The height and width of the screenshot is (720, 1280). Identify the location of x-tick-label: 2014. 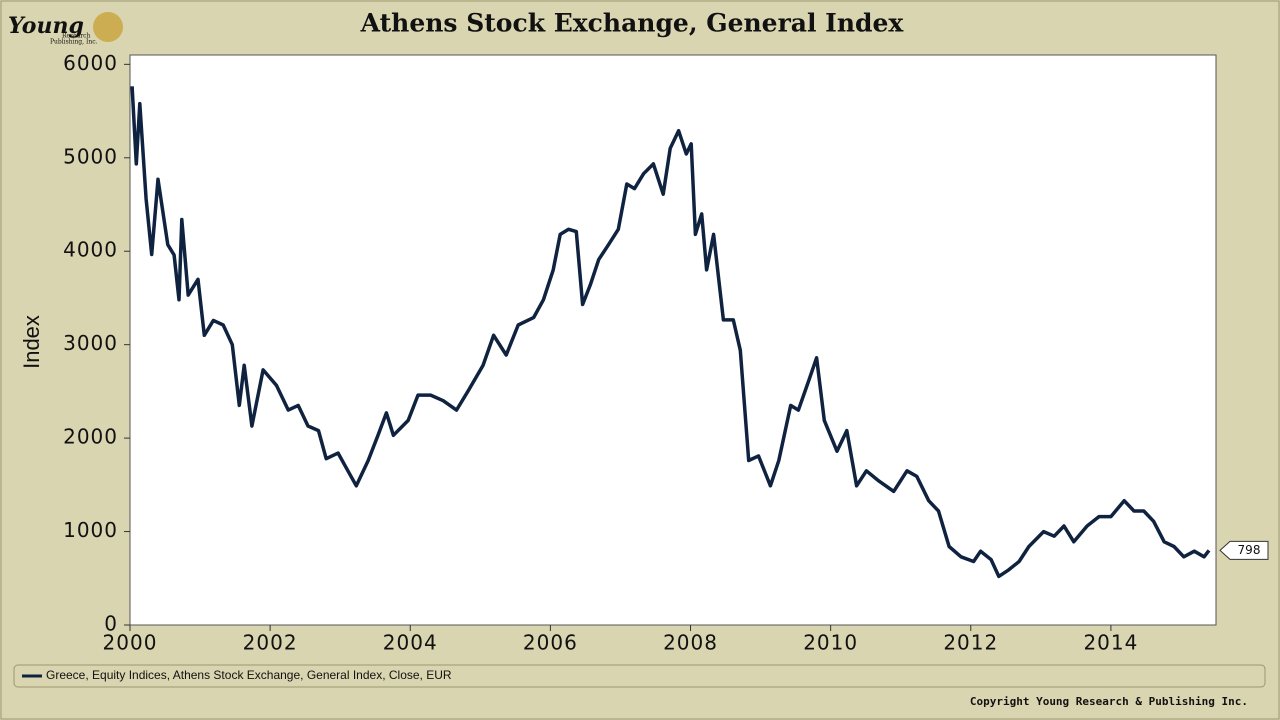
(1110, 643).